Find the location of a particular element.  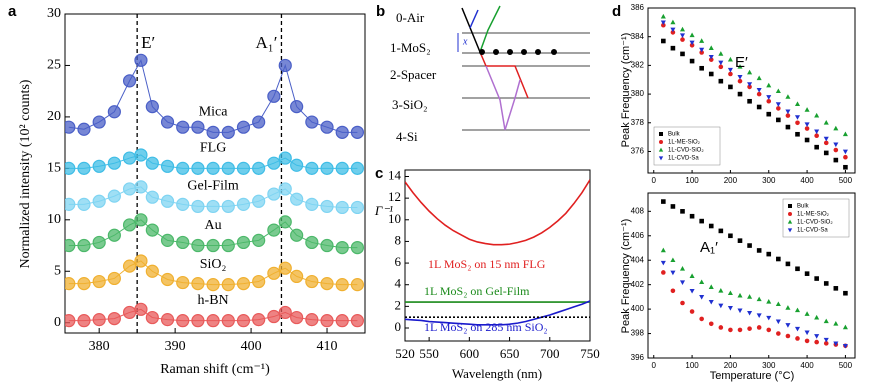

x-tick-label: 380 is located at coordinates (99, 346).